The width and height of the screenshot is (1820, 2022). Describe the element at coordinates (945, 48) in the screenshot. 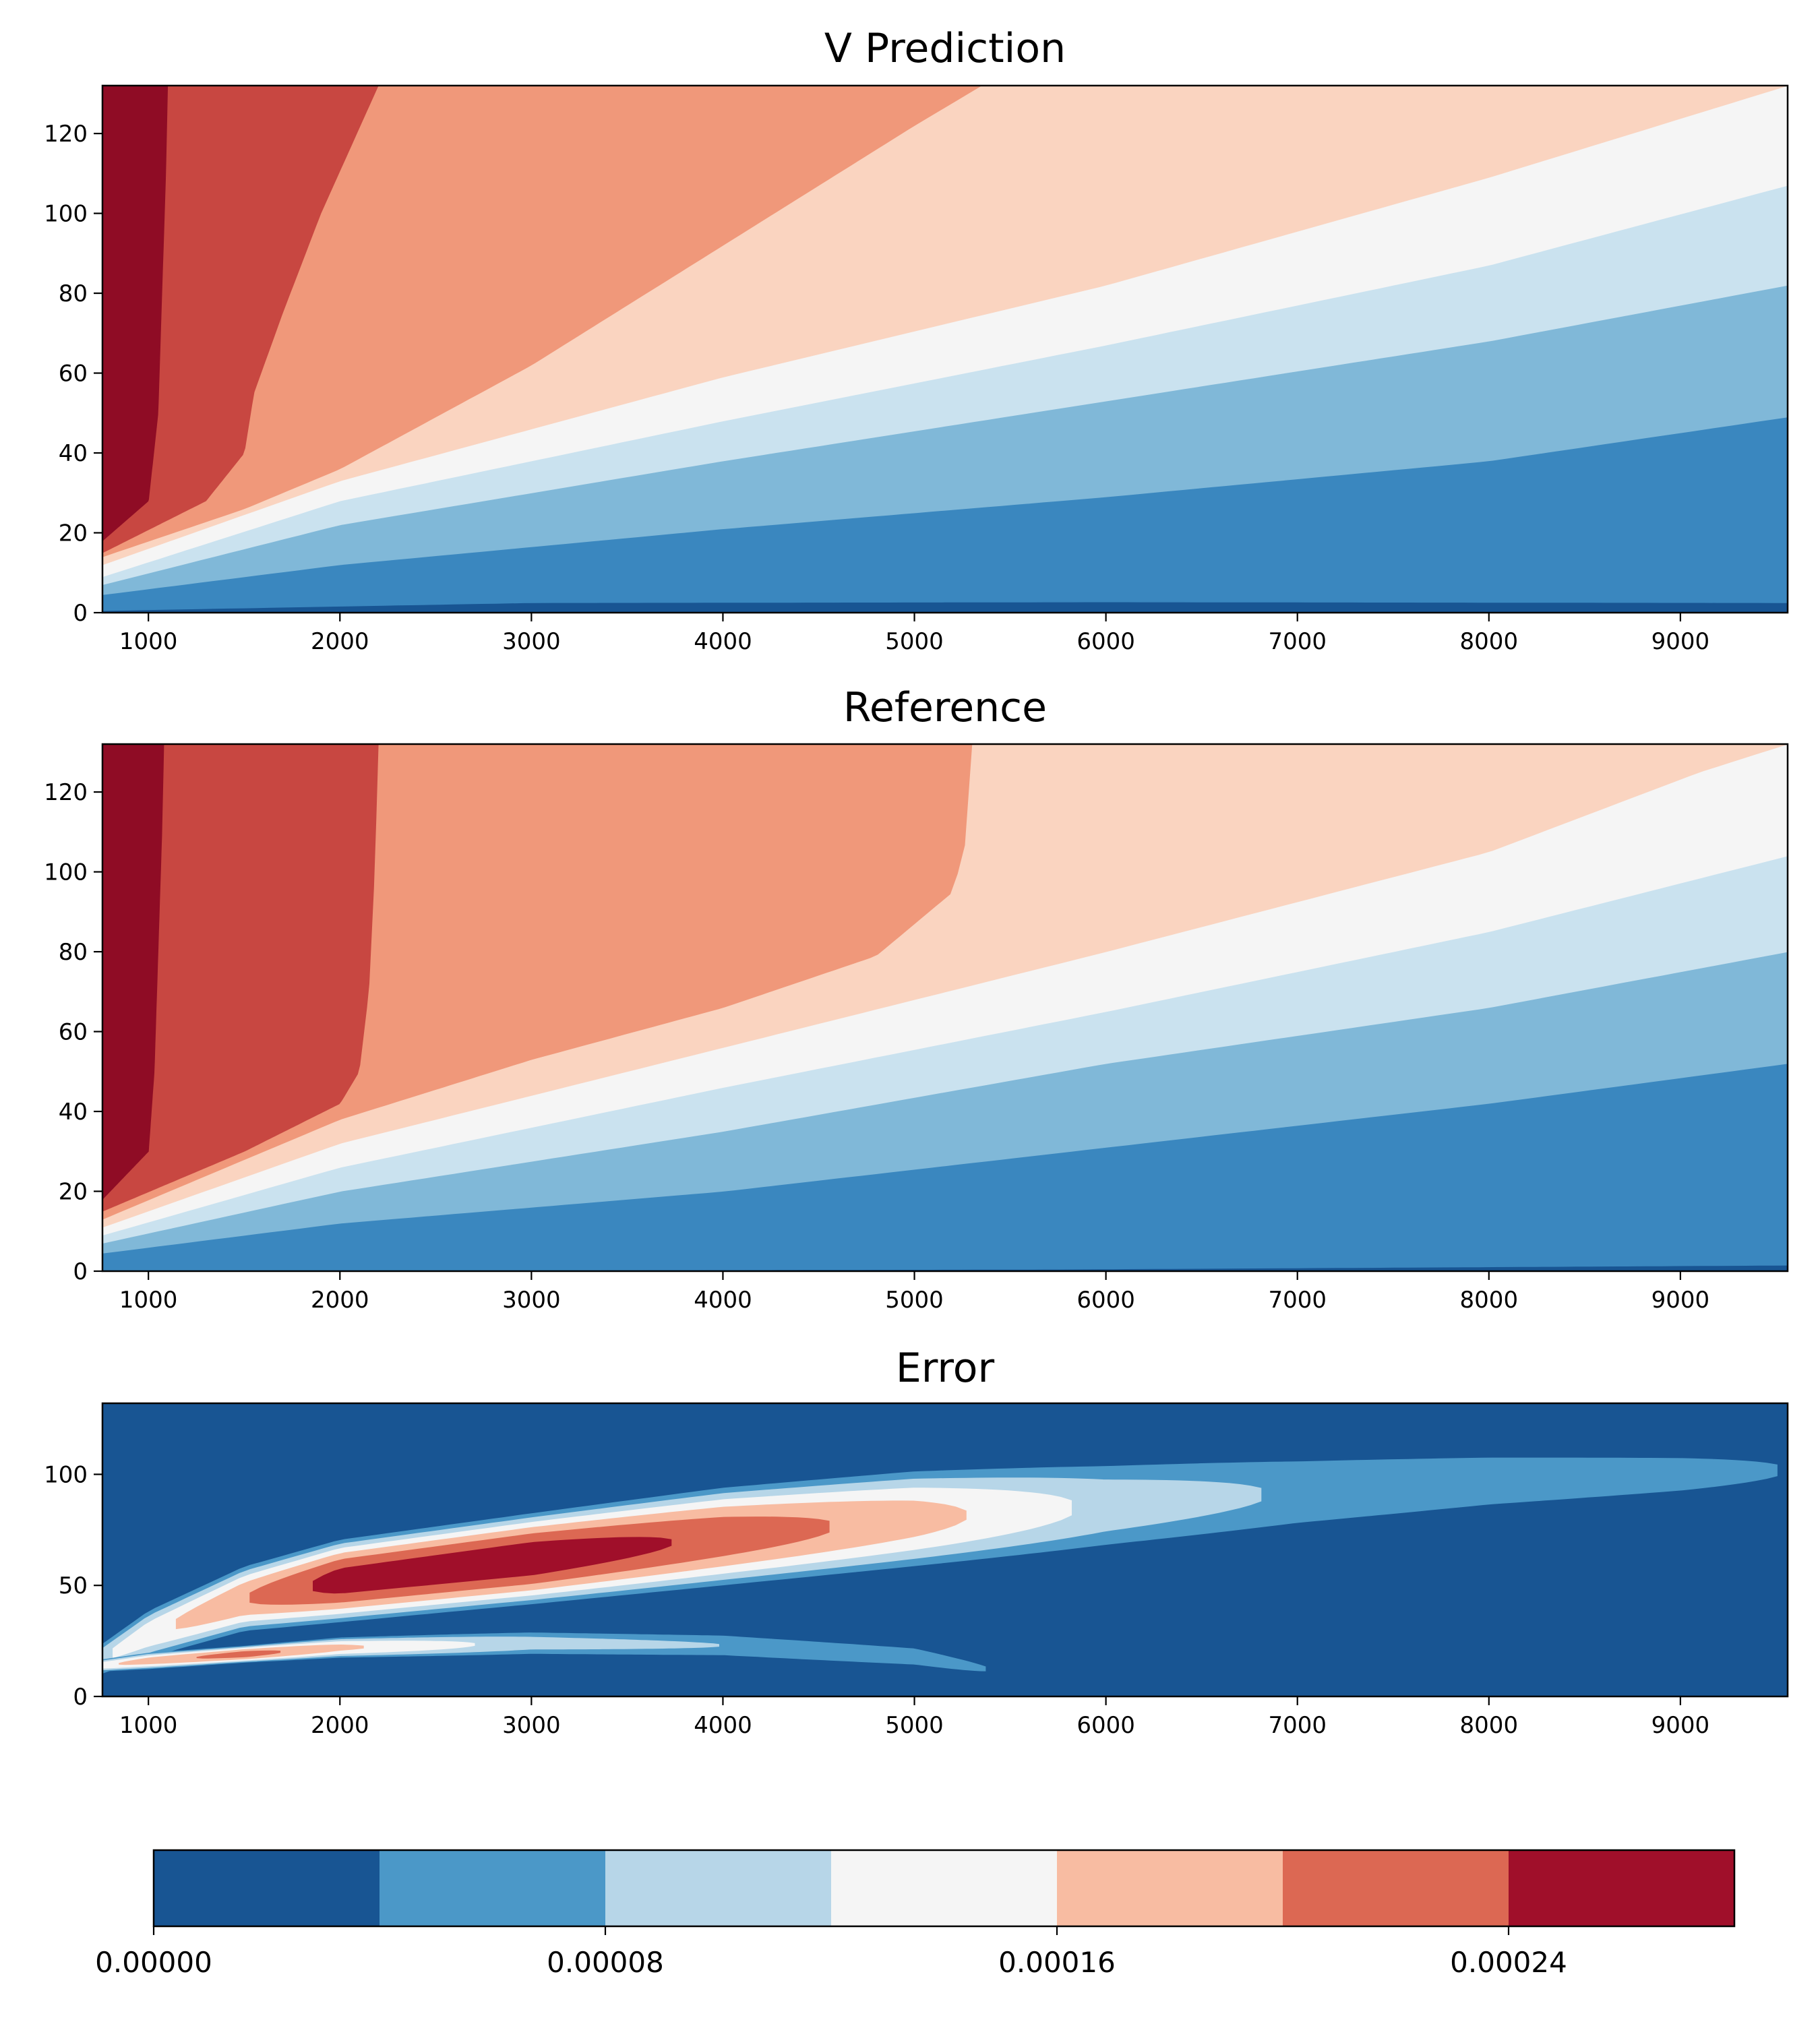

I see `panel-title: V Prediction` at that location.